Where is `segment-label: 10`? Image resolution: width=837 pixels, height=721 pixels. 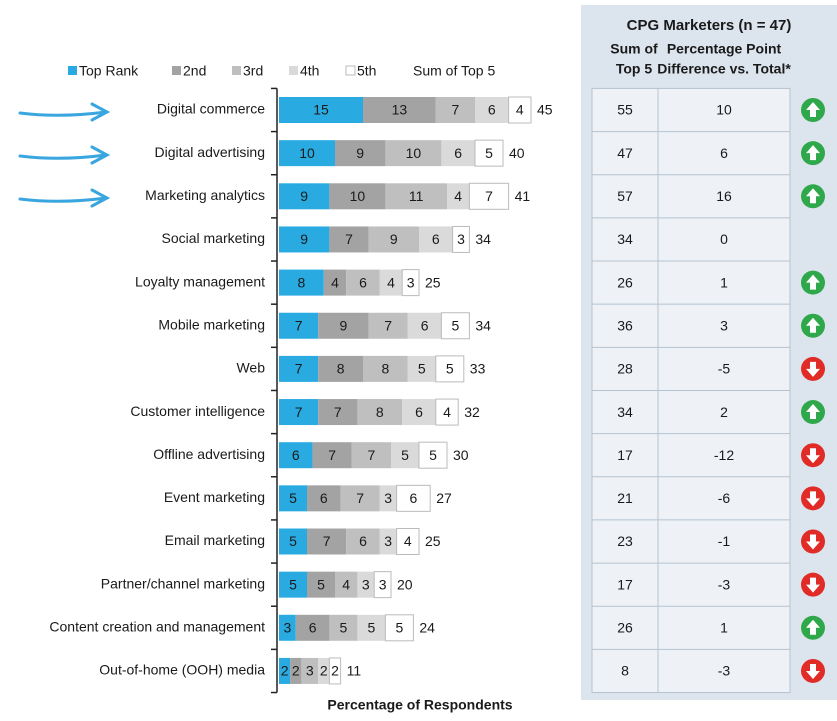 segment-label: 10 is located at coordinates (307, 153).